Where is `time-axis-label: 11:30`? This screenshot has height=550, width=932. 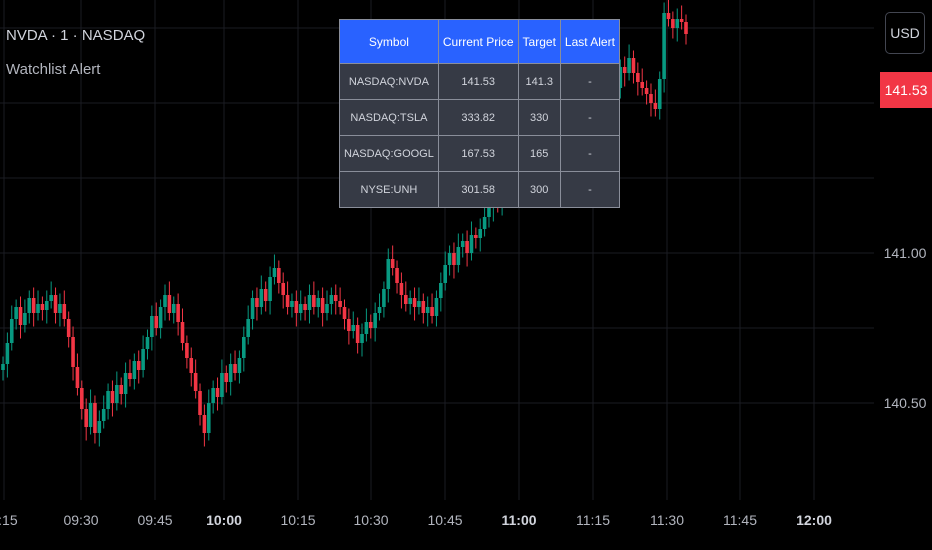 time-axis-label: 11:30 is located at coordinates (667, 520).